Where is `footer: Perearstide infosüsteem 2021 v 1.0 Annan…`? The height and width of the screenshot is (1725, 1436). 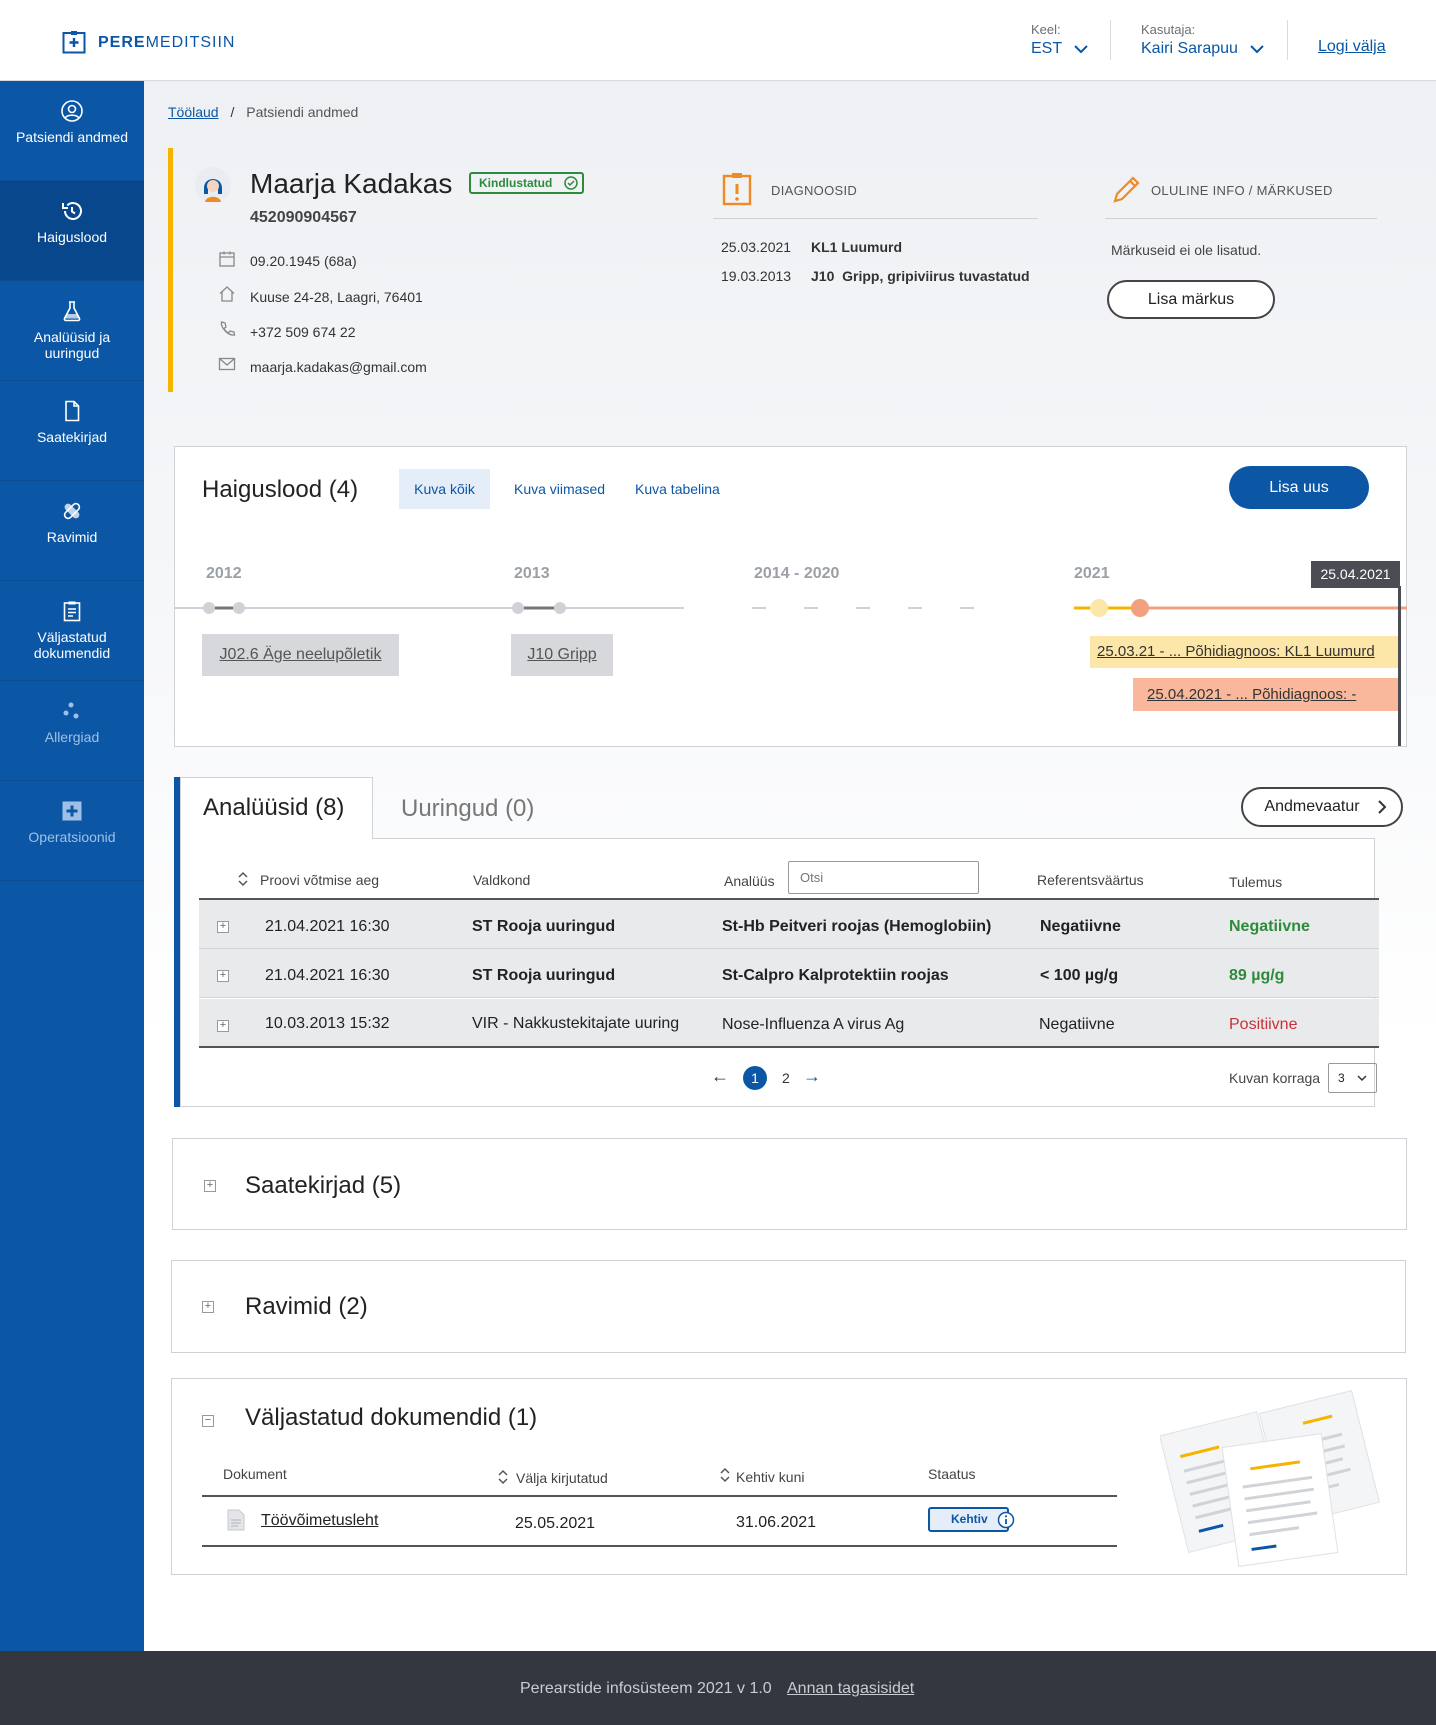 footer: Perearstide infosüsteem 2021 v 1.0 Annan… is located at coordinates (718, 1688).